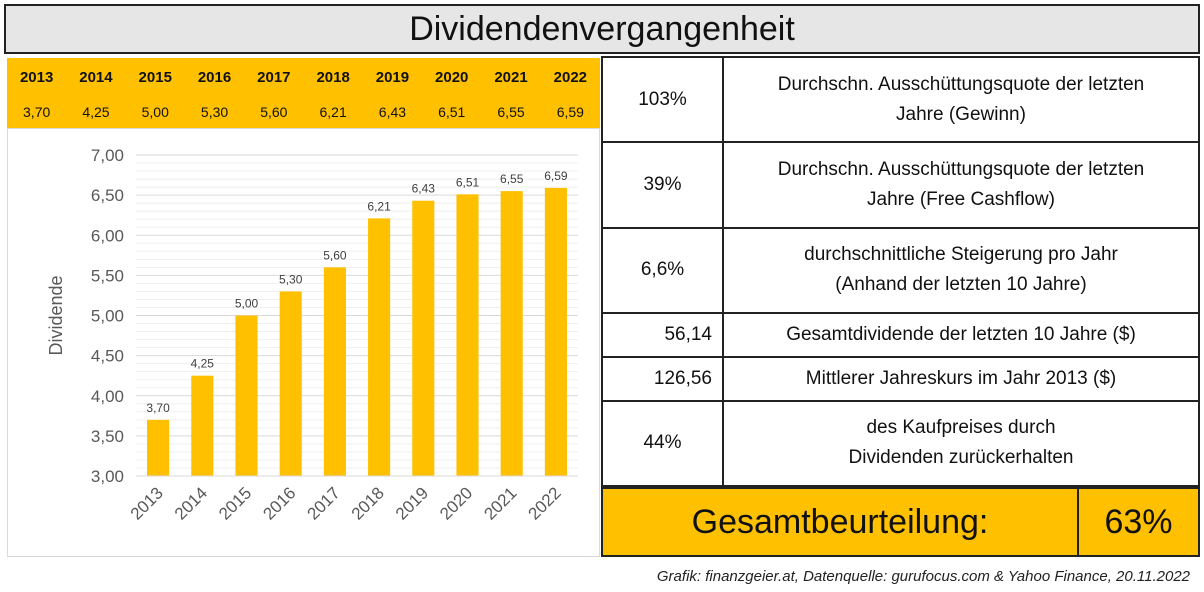  What do you see at coordinates (235, 503) in the screenshot?
I see `x-tick-label: 2015` at bounding box center [235, 503].